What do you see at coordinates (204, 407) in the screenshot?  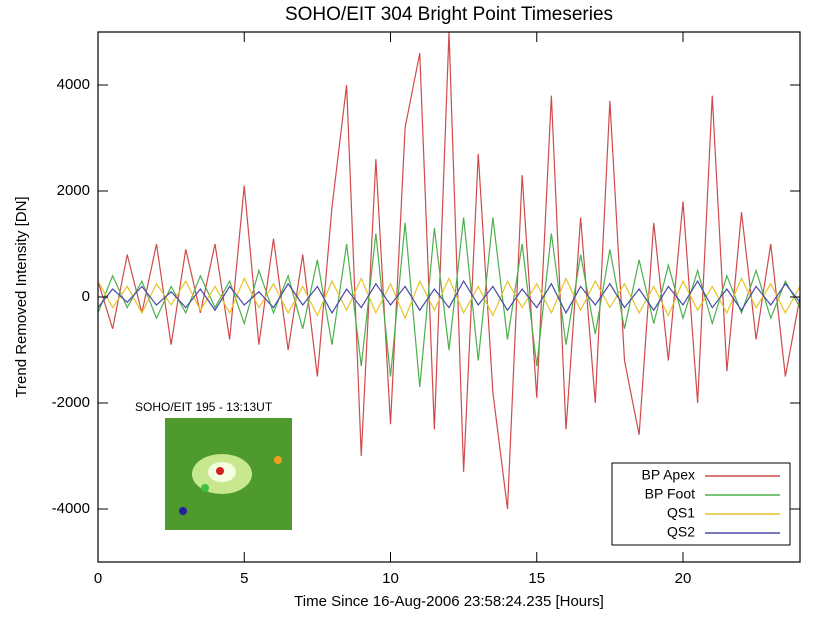 I see `inset-label: SOHO/EIT 195 - 13:13UT` at bounding box center [204, 407].